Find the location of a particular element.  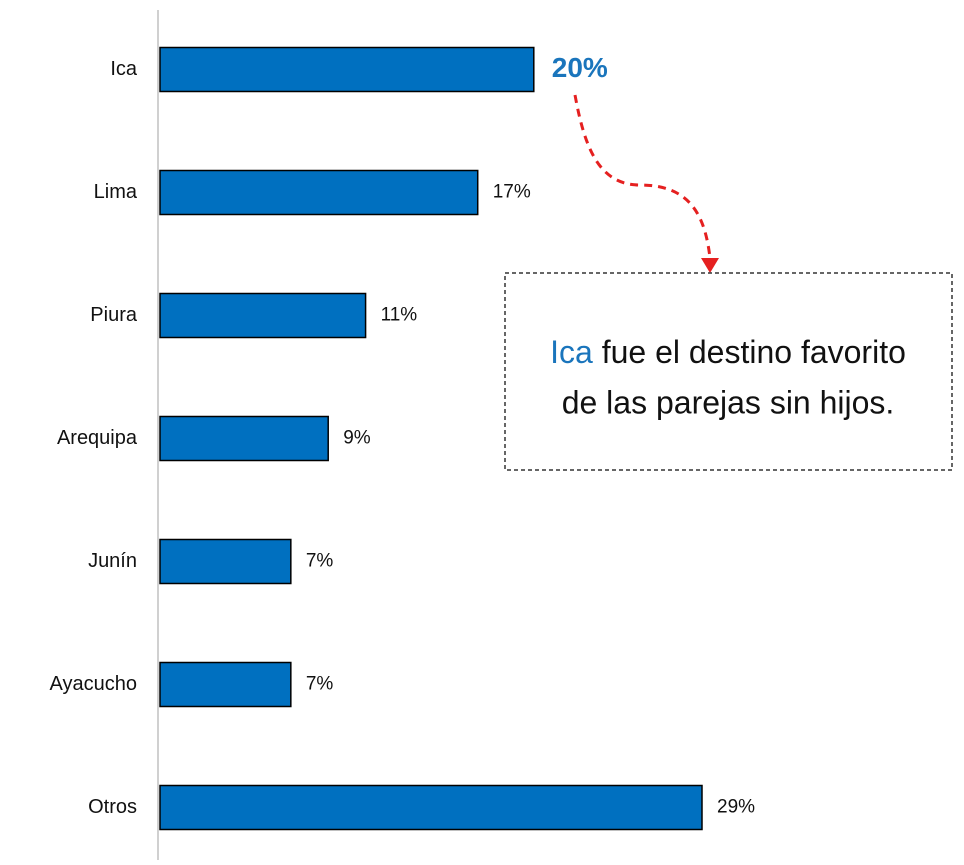

value-label: 17% is located at coordinates (512, 192).